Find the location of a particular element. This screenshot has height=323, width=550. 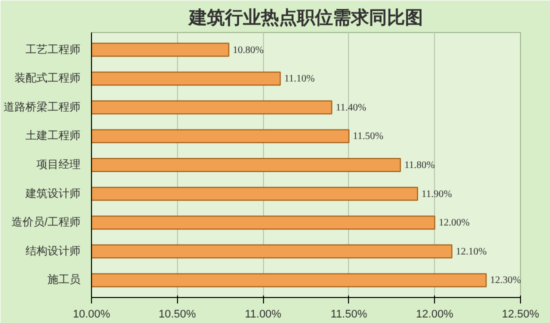

y-tick-label: 土建工程师 is located at coordinates (53, 135).